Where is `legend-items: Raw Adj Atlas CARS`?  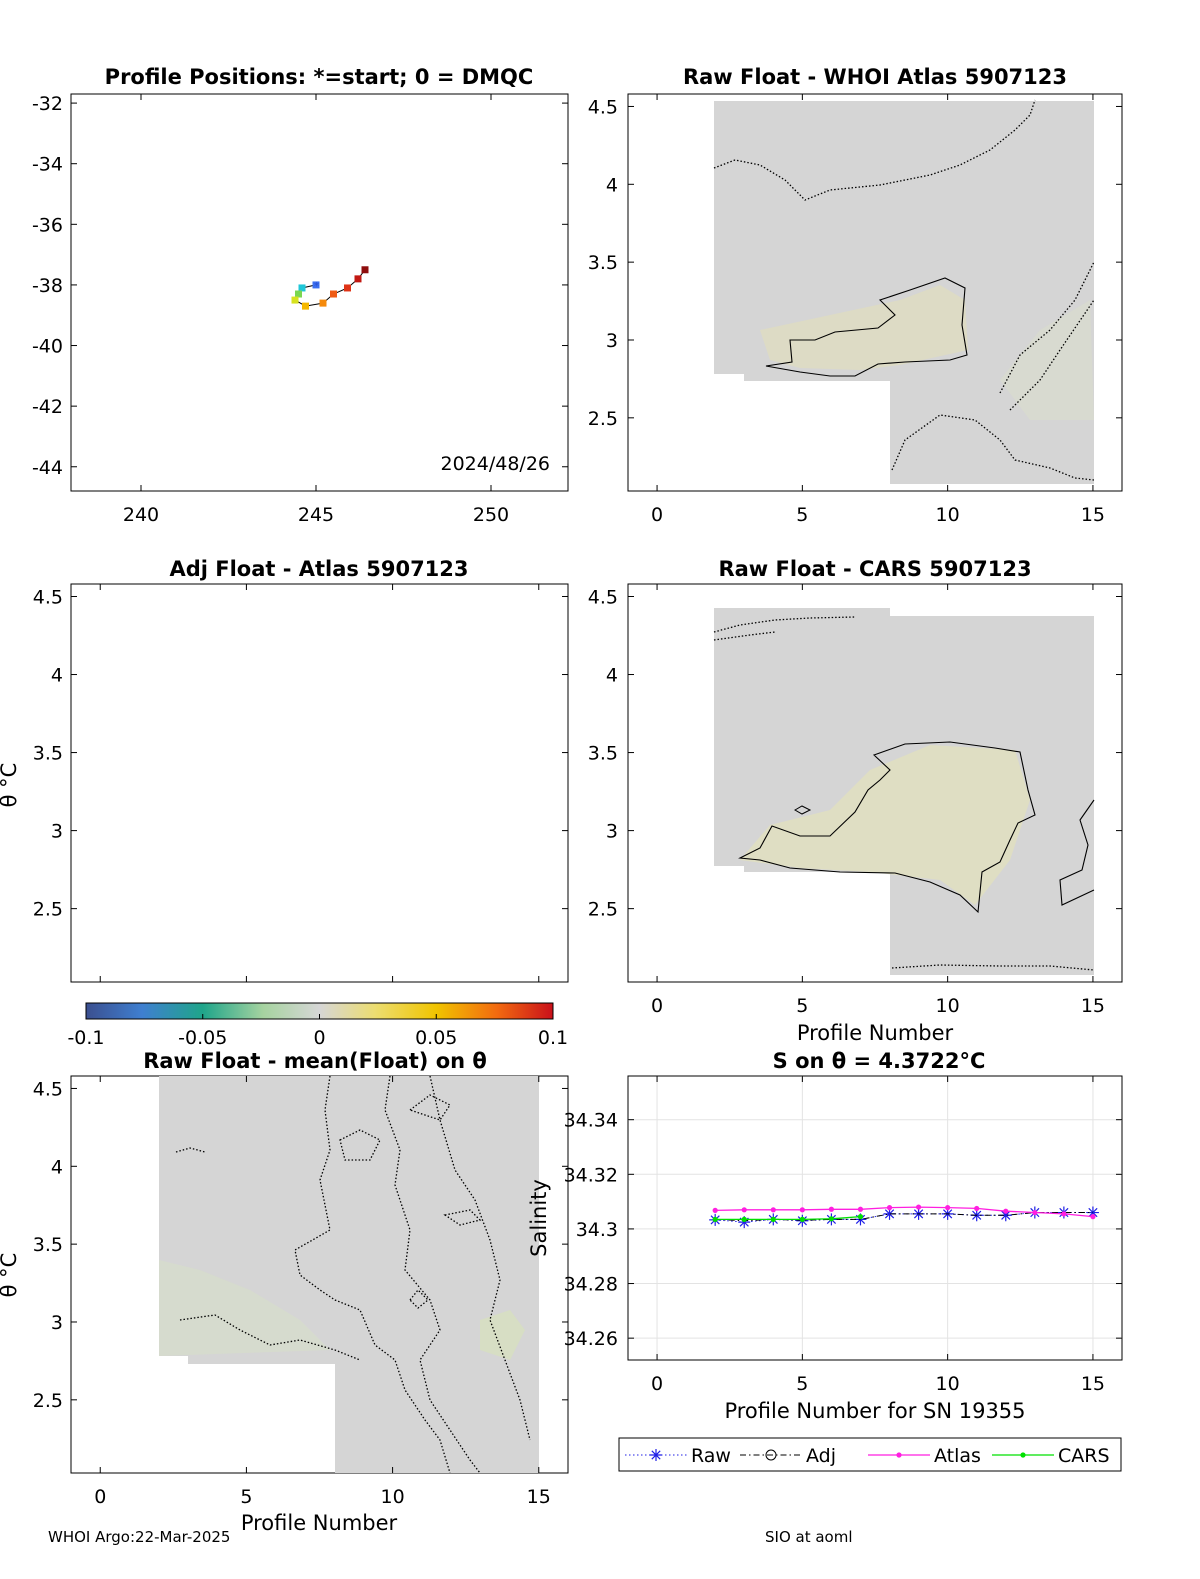 legend-items: Raw Adj Atlas CARS is located at coordinates (867, 1456).